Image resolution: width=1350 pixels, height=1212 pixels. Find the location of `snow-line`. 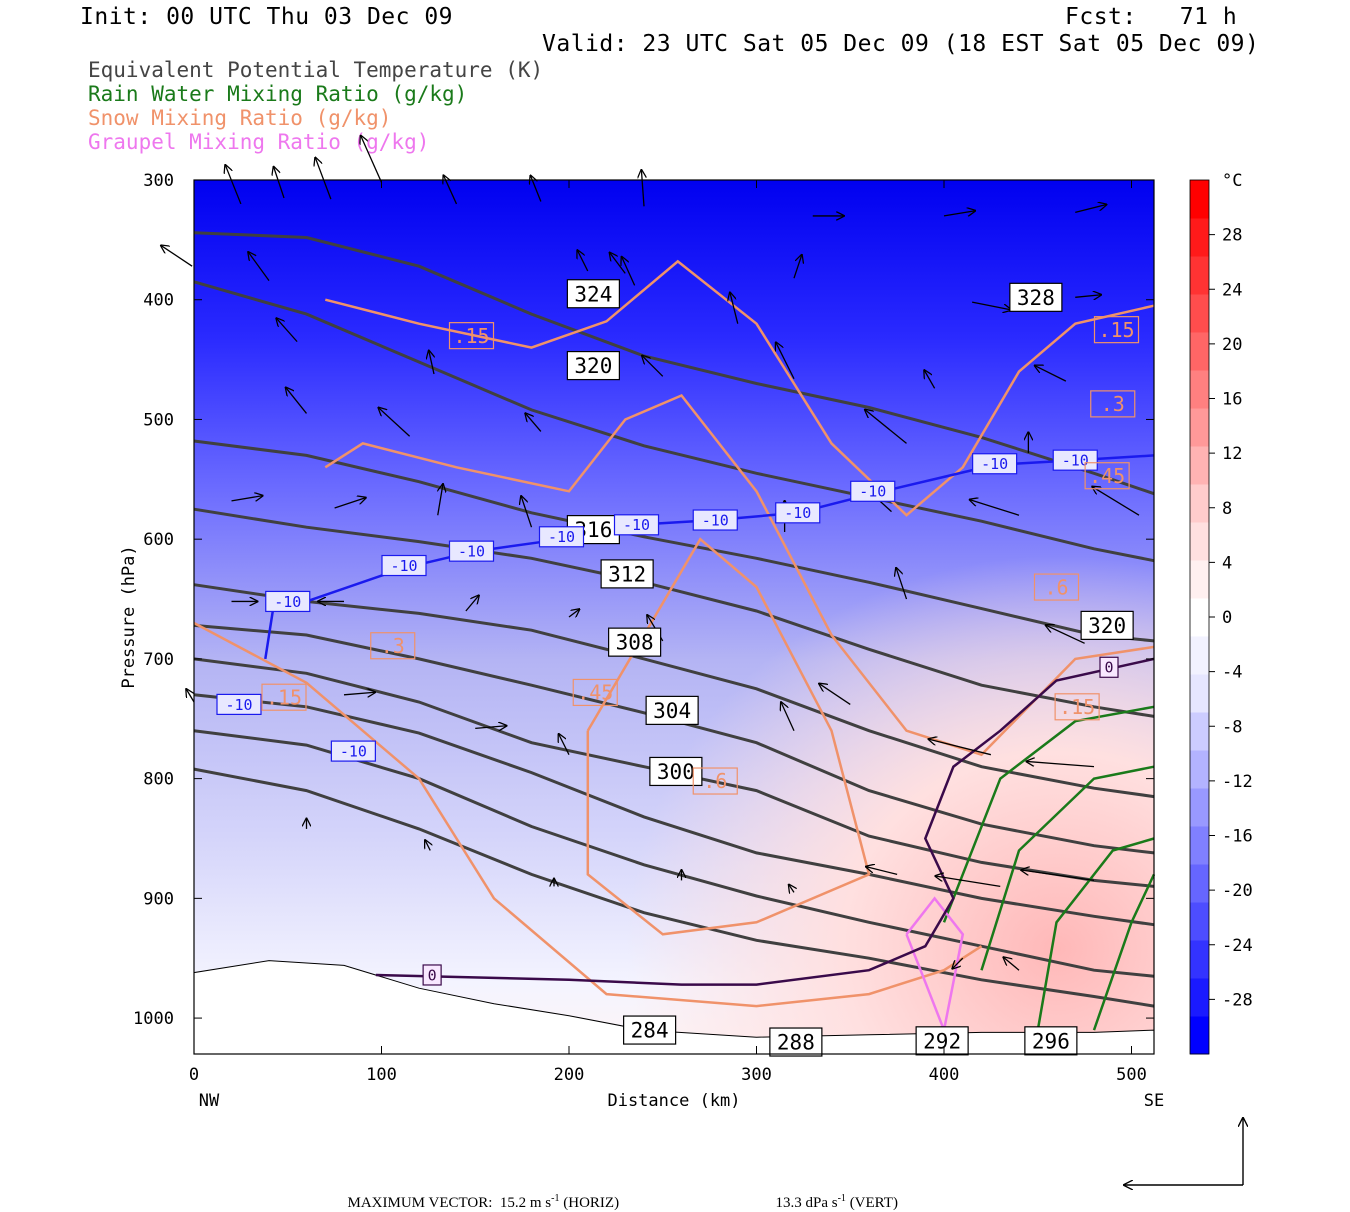

snow-line is located at coordinates (728, 736).